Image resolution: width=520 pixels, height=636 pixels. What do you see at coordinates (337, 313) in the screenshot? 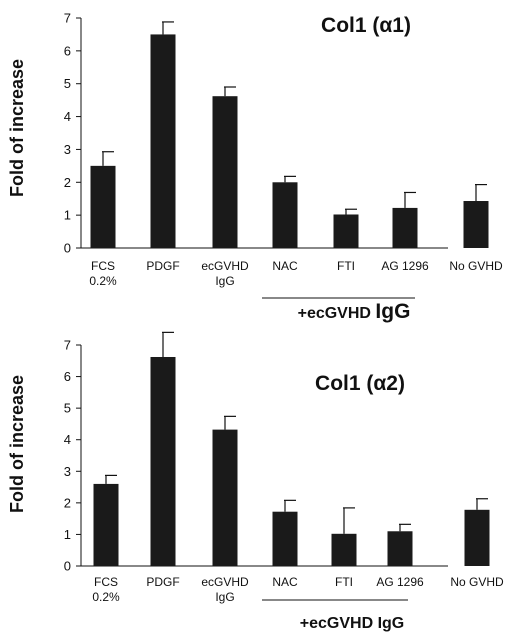
I see `group-label-prefix: +ecGVHD` at bounding box center [337, 313].